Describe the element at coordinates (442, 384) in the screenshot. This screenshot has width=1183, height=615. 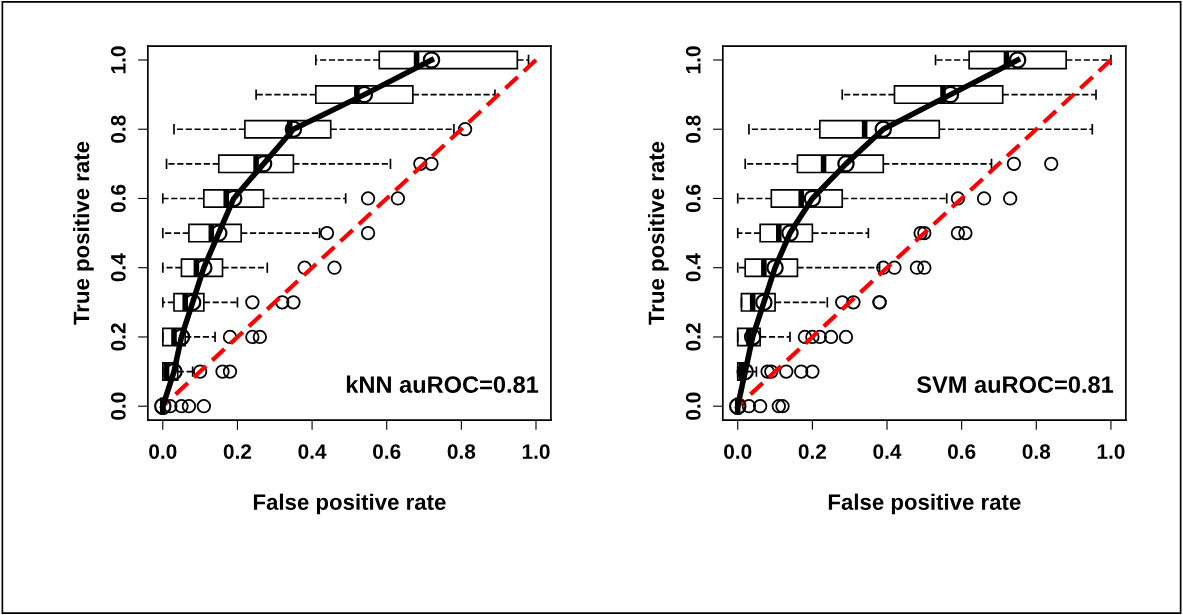
I see `annotation: kNN auROC=0.81` at that location.